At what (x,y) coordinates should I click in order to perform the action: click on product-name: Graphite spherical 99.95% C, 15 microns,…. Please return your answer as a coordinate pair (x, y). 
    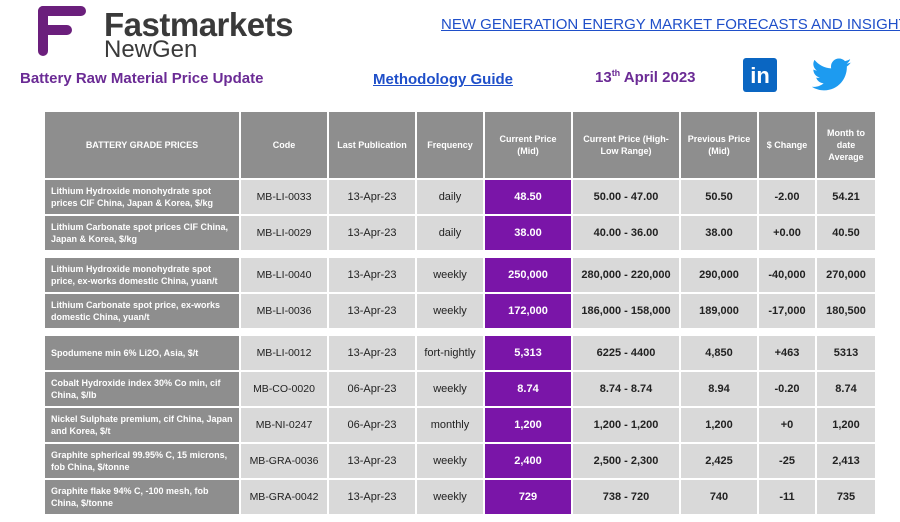
    Looking at the image, I should click on (142, 461).